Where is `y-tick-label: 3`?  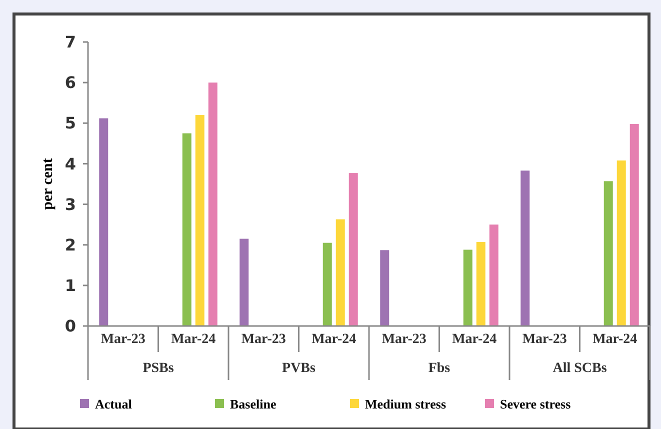 y-tick-label: 3 is located at coordinates (70, 204).